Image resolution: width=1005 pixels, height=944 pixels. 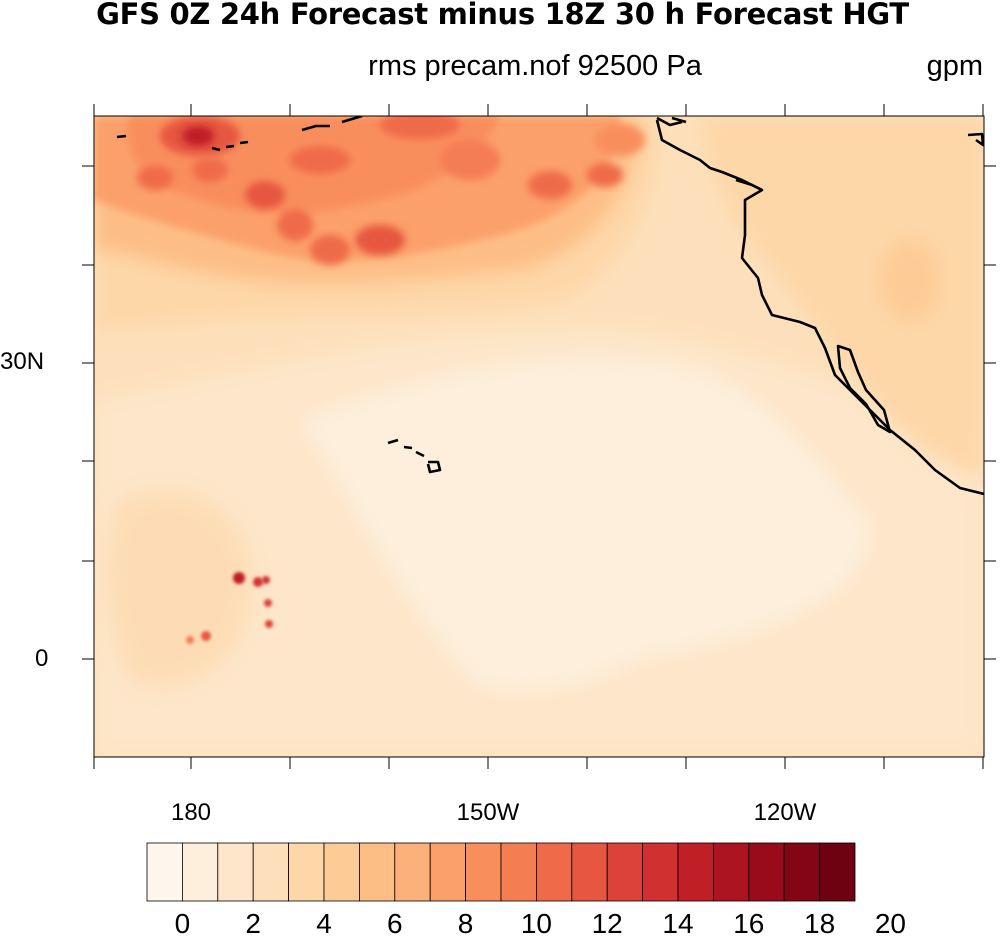 I want to click on colorbar-label: 4, so click(x=324, y=923).